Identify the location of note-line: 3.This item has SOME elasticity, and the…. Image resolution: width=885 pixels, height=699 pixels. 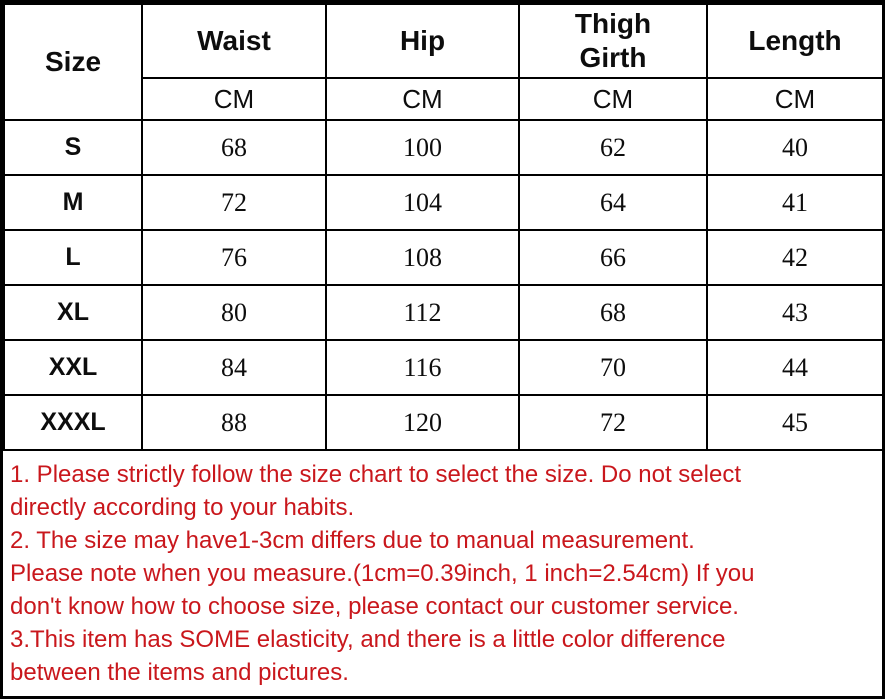
(368, 639).